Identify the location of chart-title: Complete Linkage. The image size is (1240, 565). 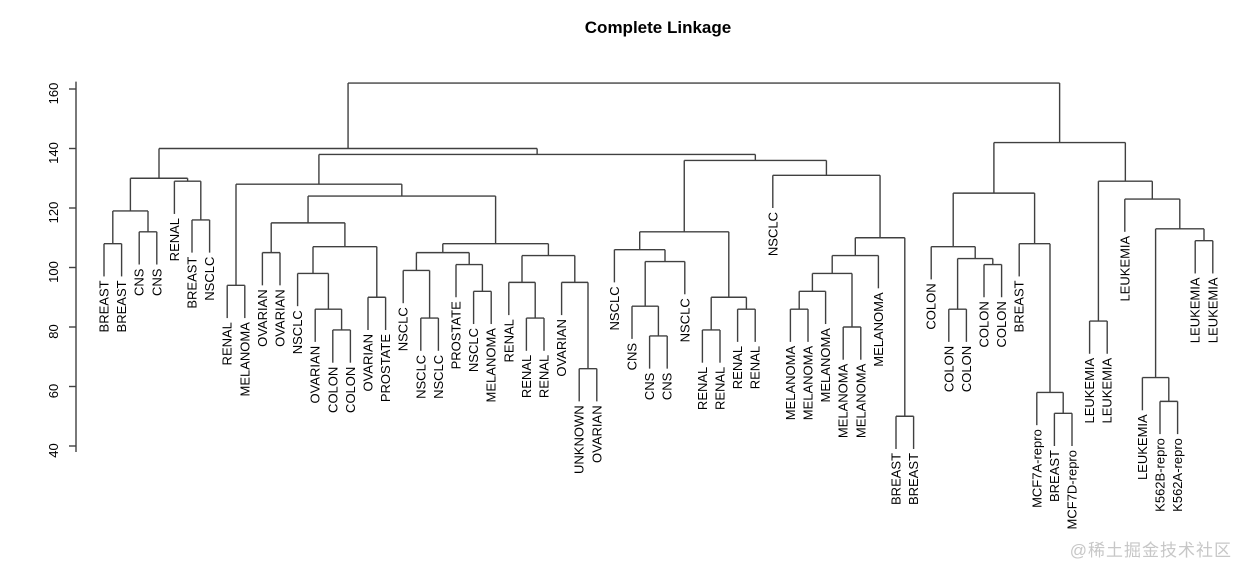
(620, 28).